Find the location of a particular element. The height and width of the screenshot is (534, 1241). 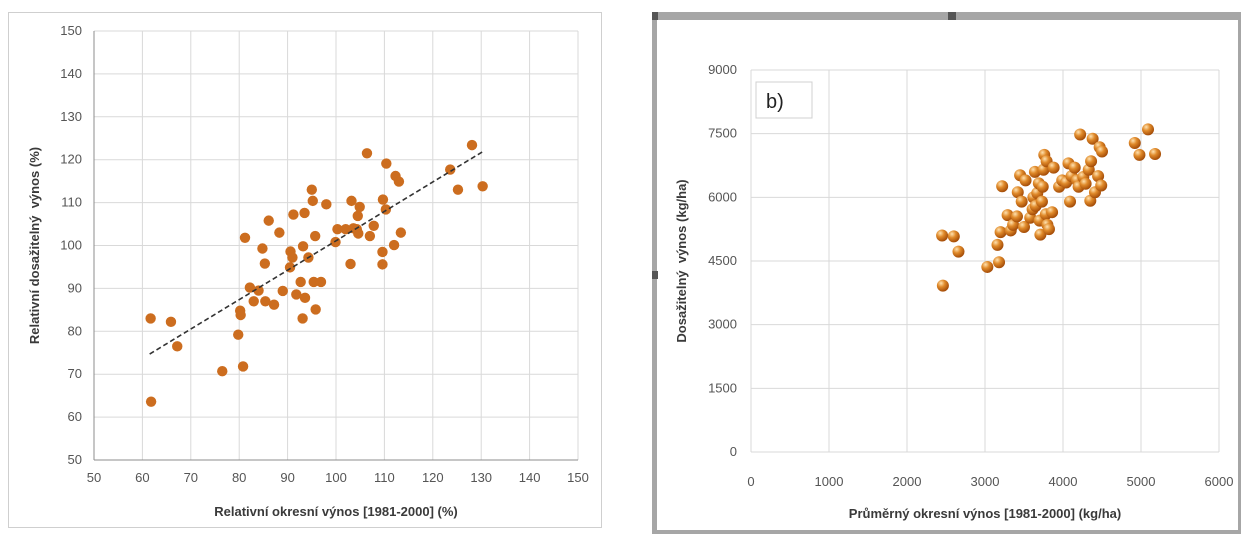

resize-handle is located at coordinates (655, 275).